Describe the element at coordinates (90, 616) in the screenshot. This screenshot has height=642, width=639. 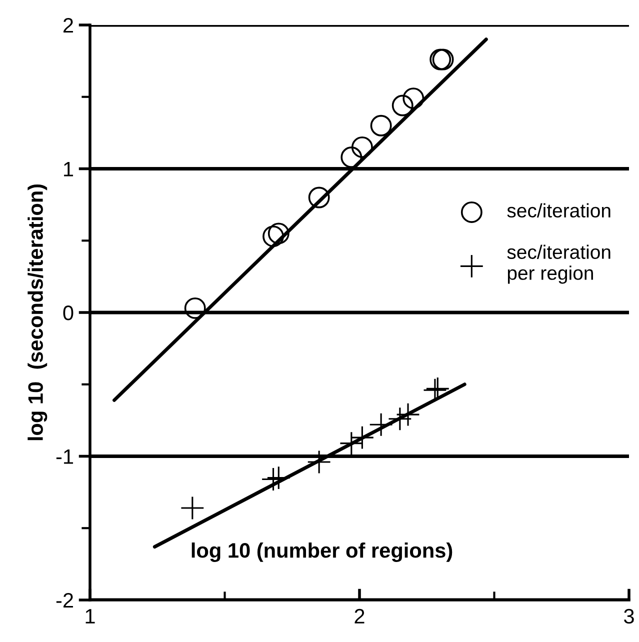
I see `x-tick-label: 1` at that location.